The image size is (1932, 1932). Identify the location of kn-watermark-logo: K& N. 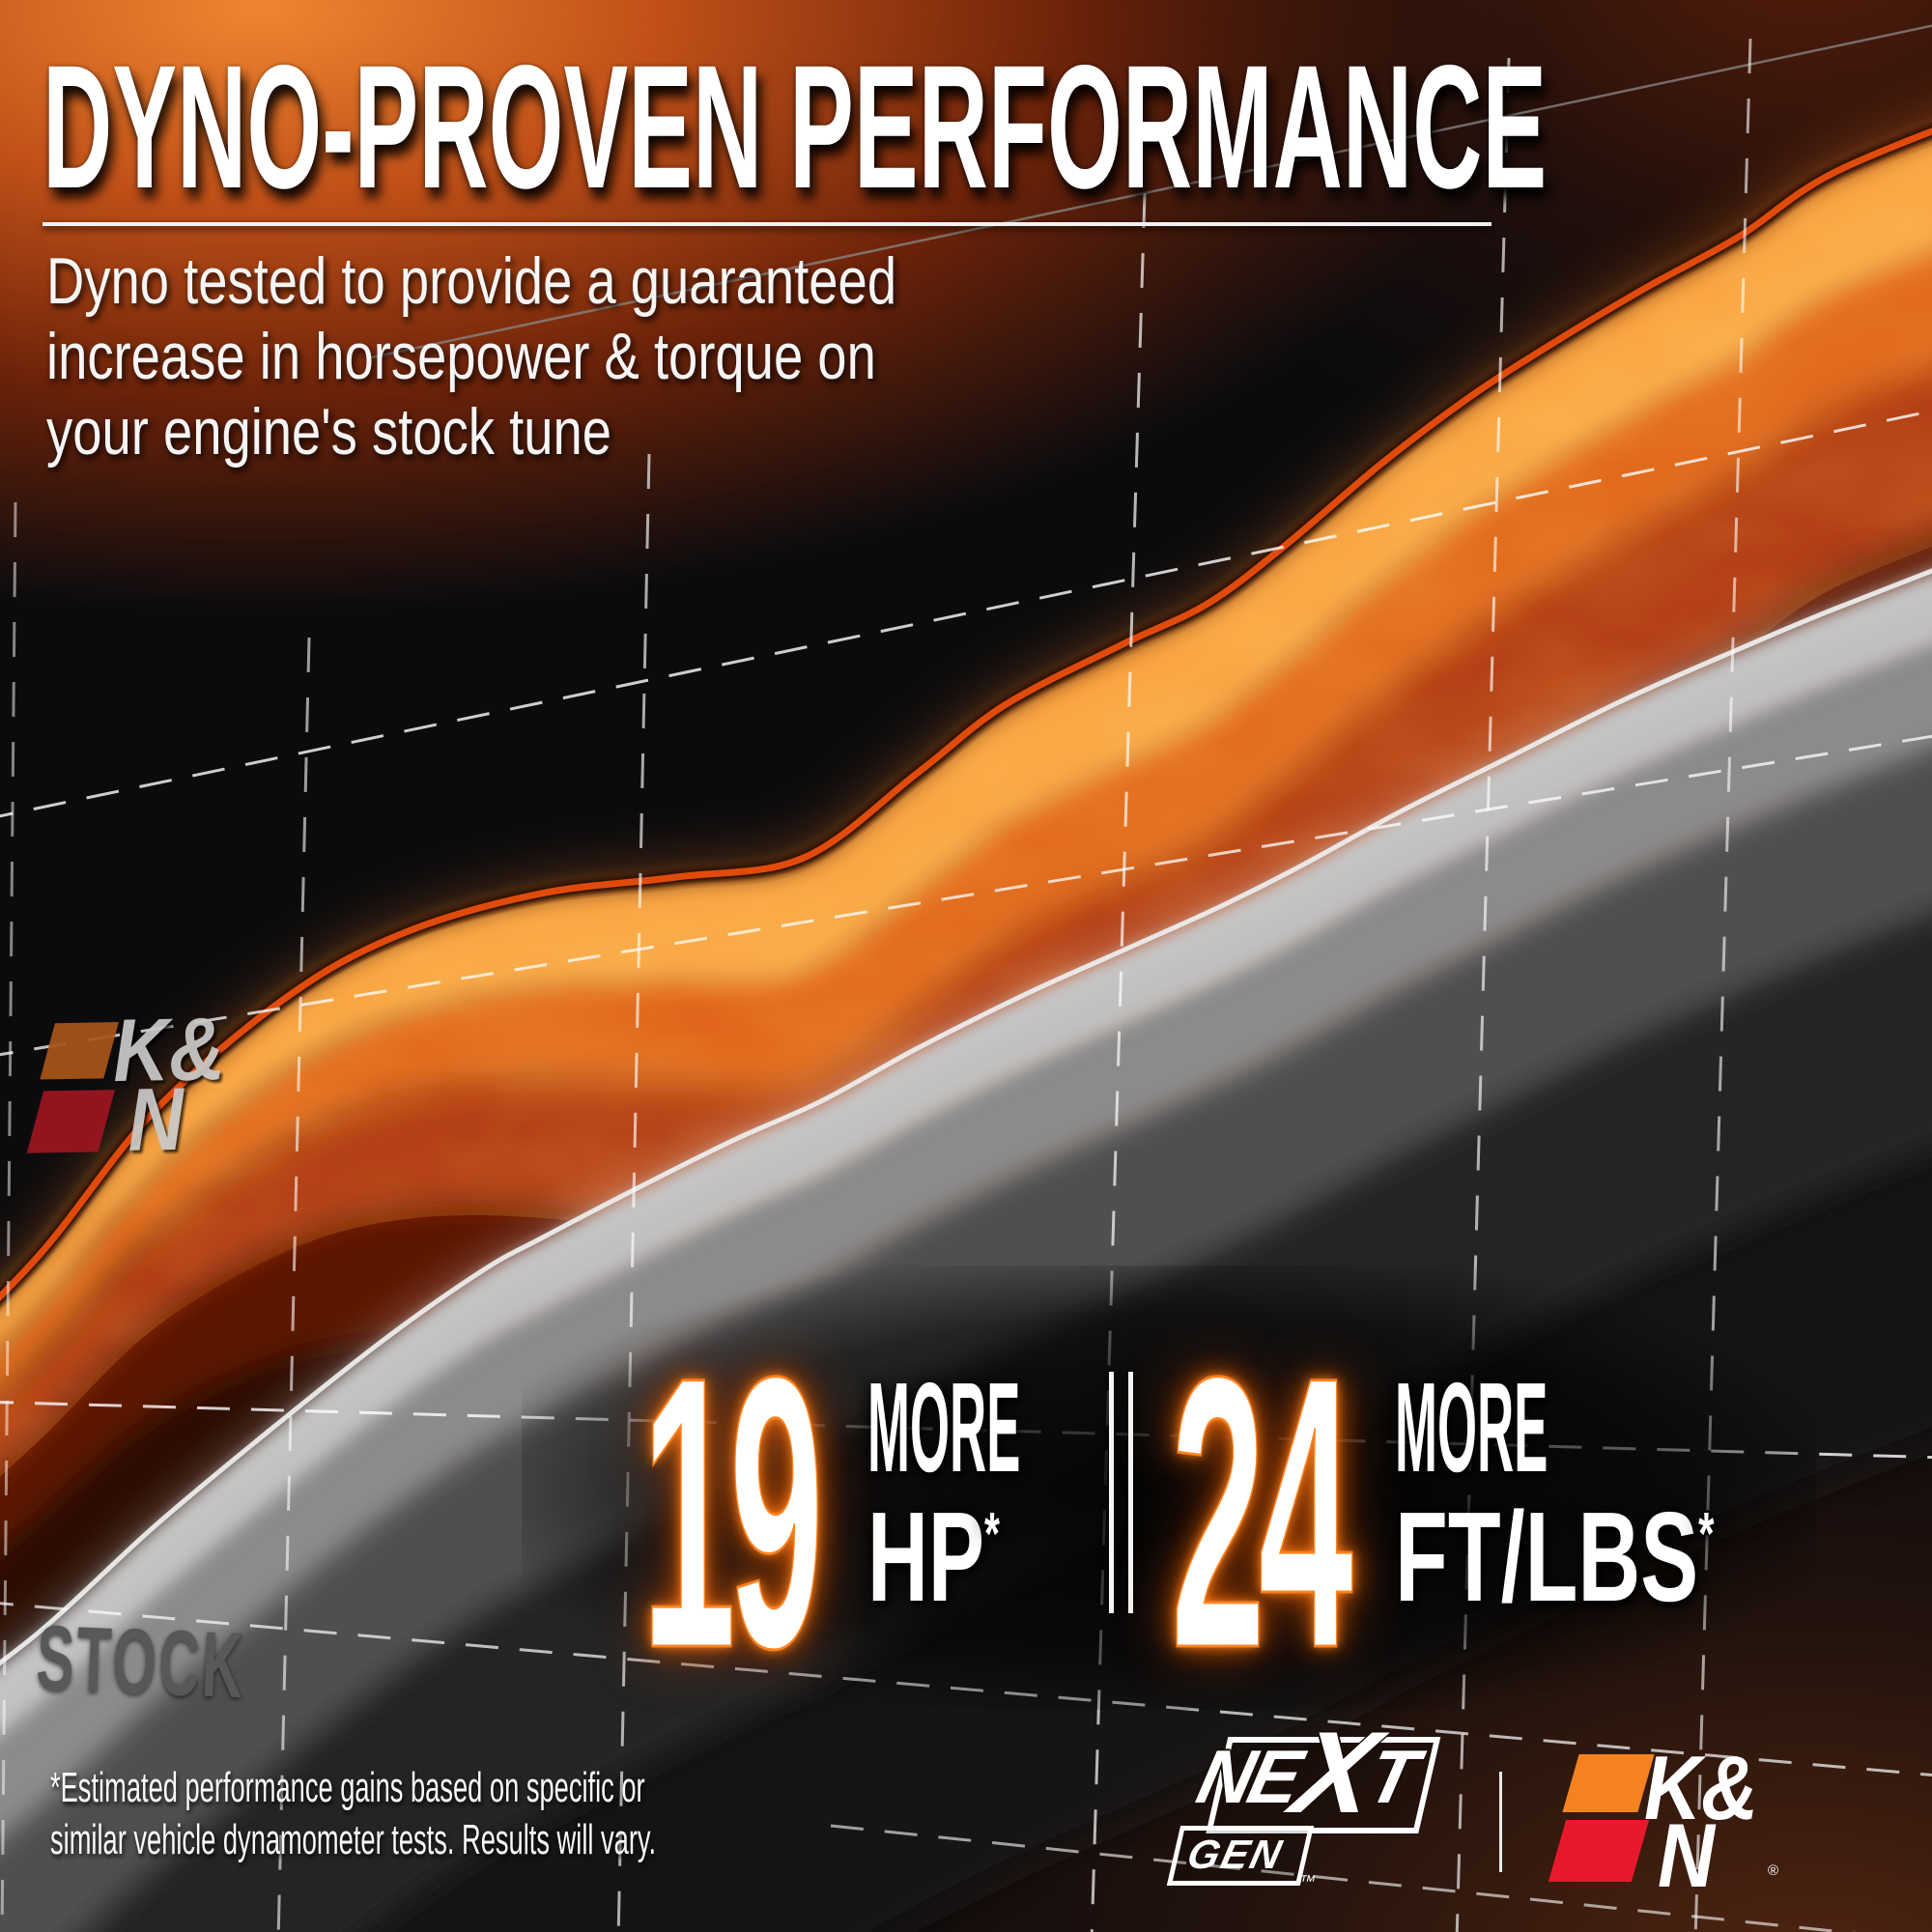
(121, 1097).